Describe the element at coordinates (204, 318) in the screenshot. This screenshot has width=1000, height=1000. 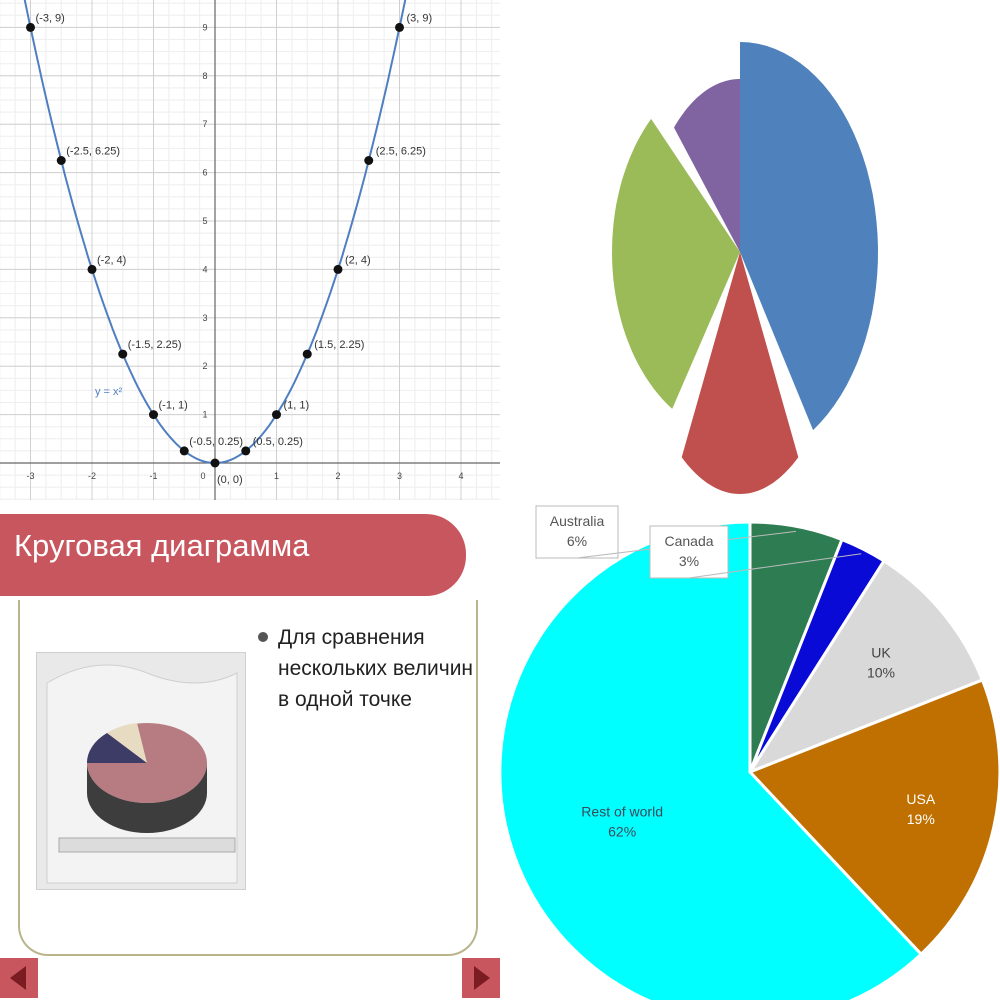
I see `y-tick-label: 3` at that location.